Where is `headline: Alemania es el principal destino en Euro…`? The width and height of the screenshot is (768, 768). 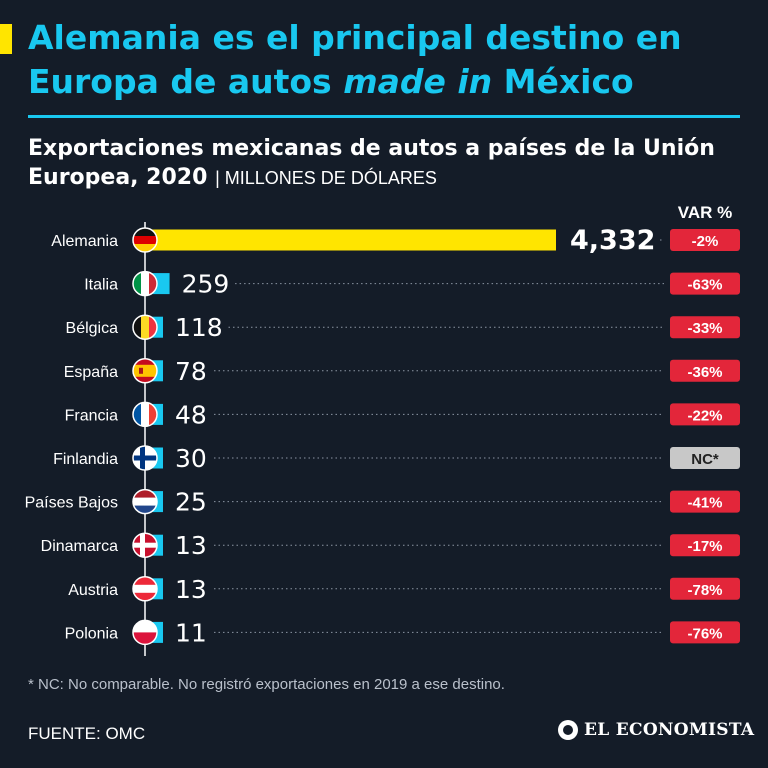 headline: Alemania es el principal destino en Euro… is located at coordinates (393, 60).